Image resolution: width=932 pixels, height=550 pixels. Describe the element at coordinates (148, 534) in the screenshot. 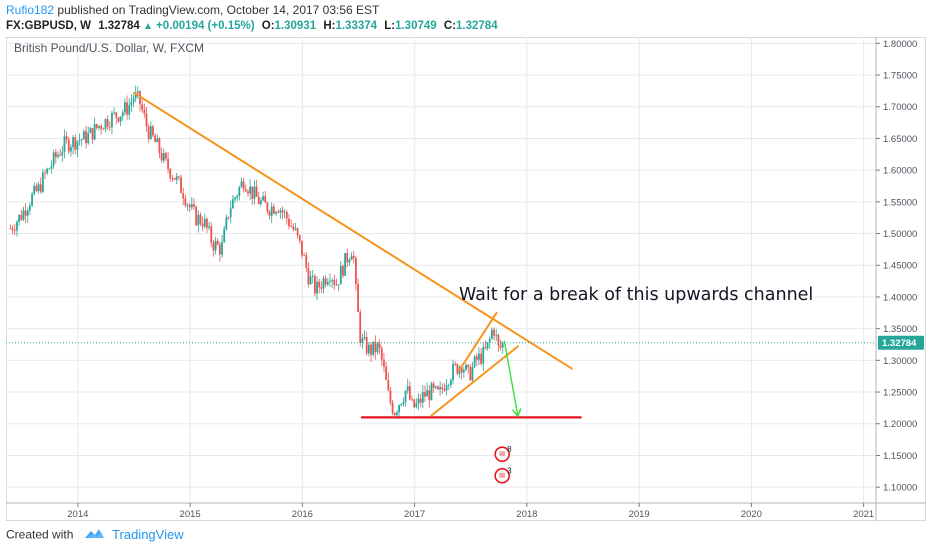

I see `tradingview-brand-link: TradingView` at that location.